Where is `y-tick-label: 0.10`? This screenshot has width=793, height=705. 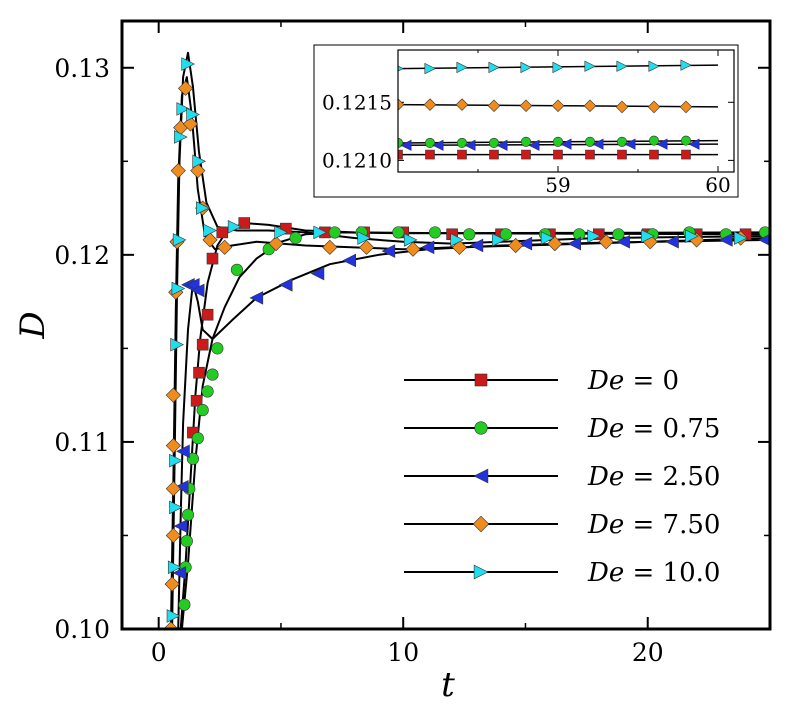
y-tick-label: 0.10 is located at coordinates (82, 629).